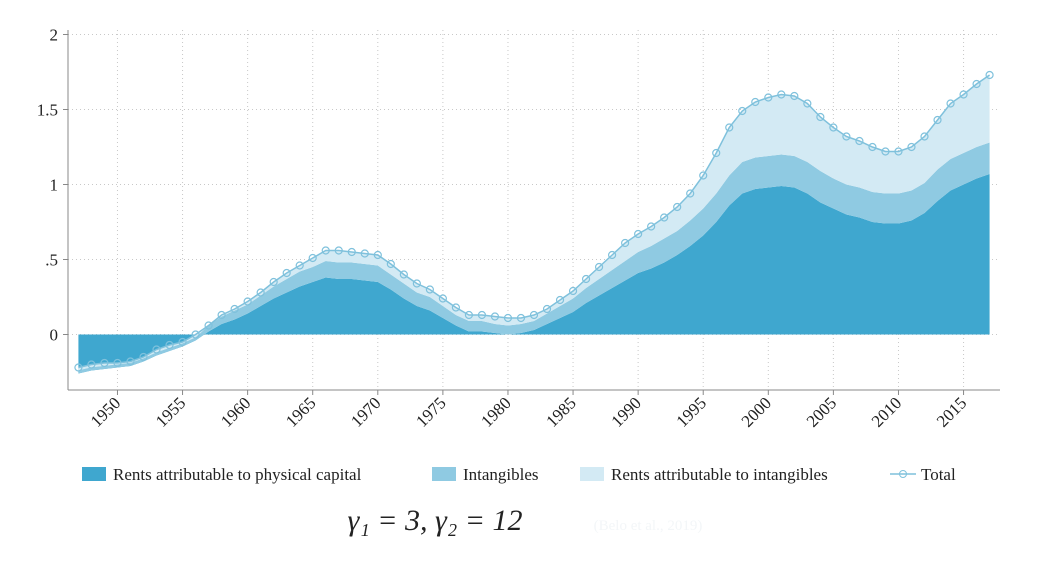  What do you see at coordinates (435, 520) in the screenshot?
I see `subtitle: γ₁ = 3, γ₂ = 12` at bounding box center [435, 520].